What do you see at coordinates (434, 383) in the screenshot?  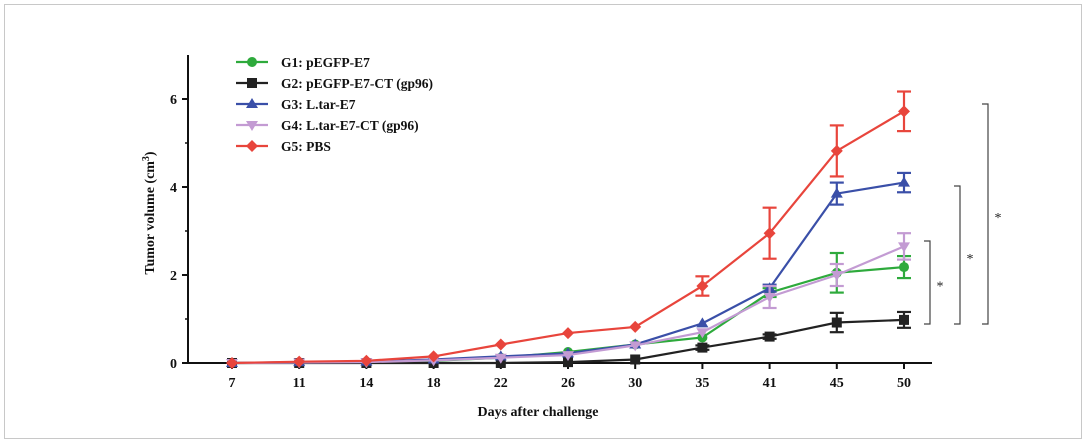 I see `x-tick-label: 18` at bounding box center [434, 383].